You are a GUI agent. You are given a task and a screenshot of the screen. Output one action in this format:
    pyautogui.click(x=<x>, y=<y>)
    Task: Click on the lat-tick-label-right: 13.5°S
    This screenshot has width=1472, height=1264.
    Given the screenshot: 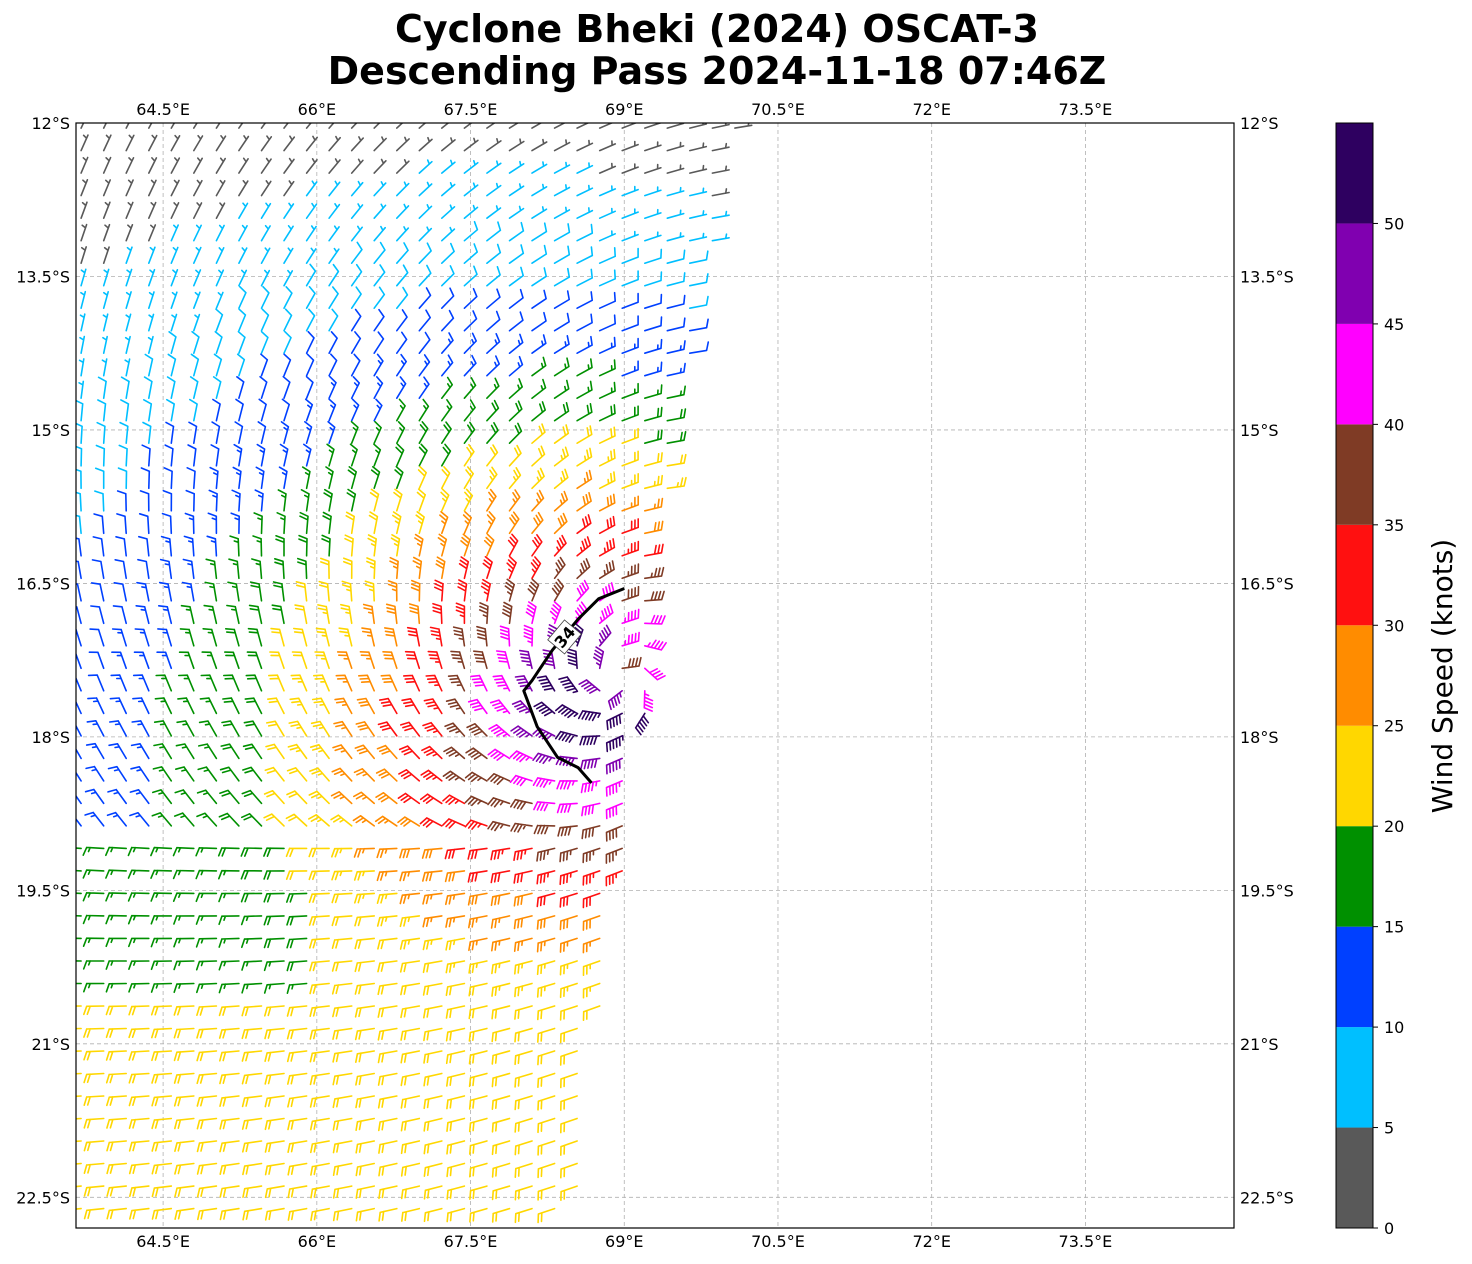 What is the action you would take?
    pyautogui.click(x=1267, y=276)
    